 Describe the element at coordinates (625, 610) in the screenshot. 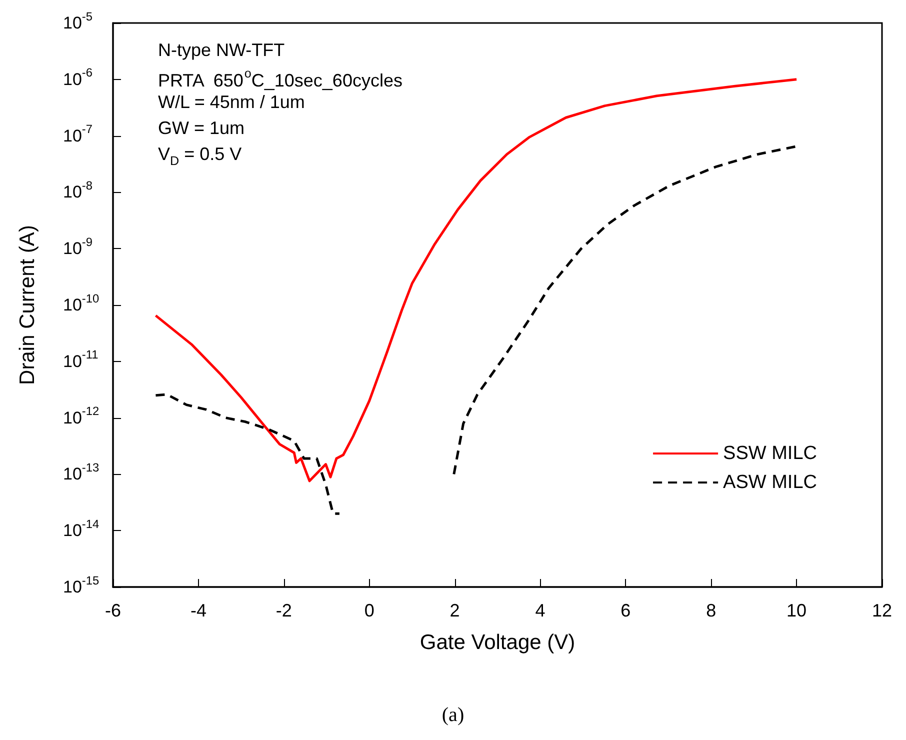

I see `x-tick-label: 6` at that location.